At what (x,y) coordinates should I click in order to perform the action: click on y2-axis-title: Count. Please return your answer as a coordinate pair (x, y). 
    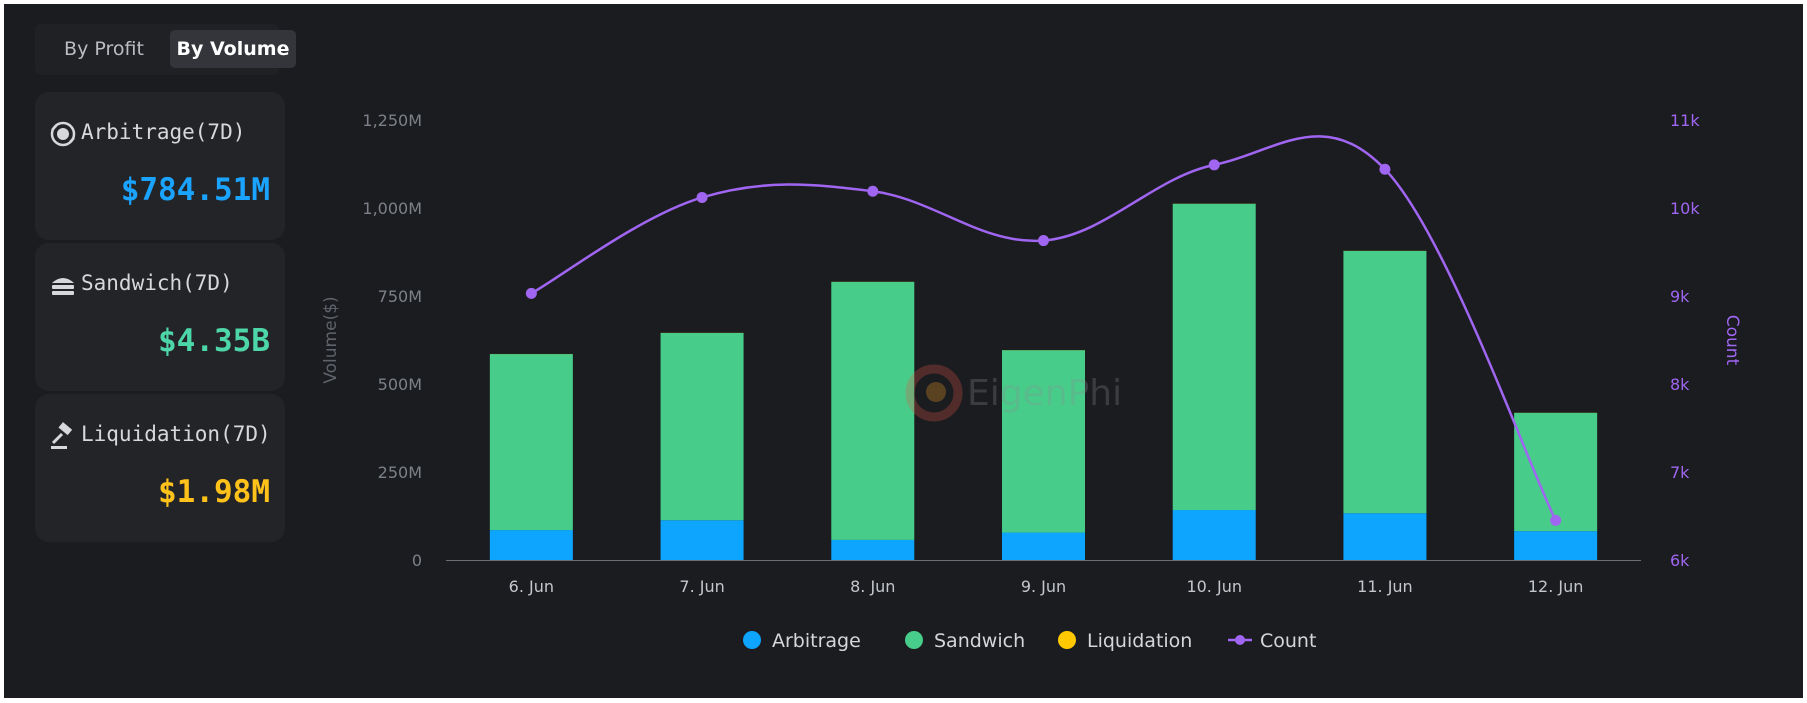
    Looking at the image, I should click on (1732, 340).